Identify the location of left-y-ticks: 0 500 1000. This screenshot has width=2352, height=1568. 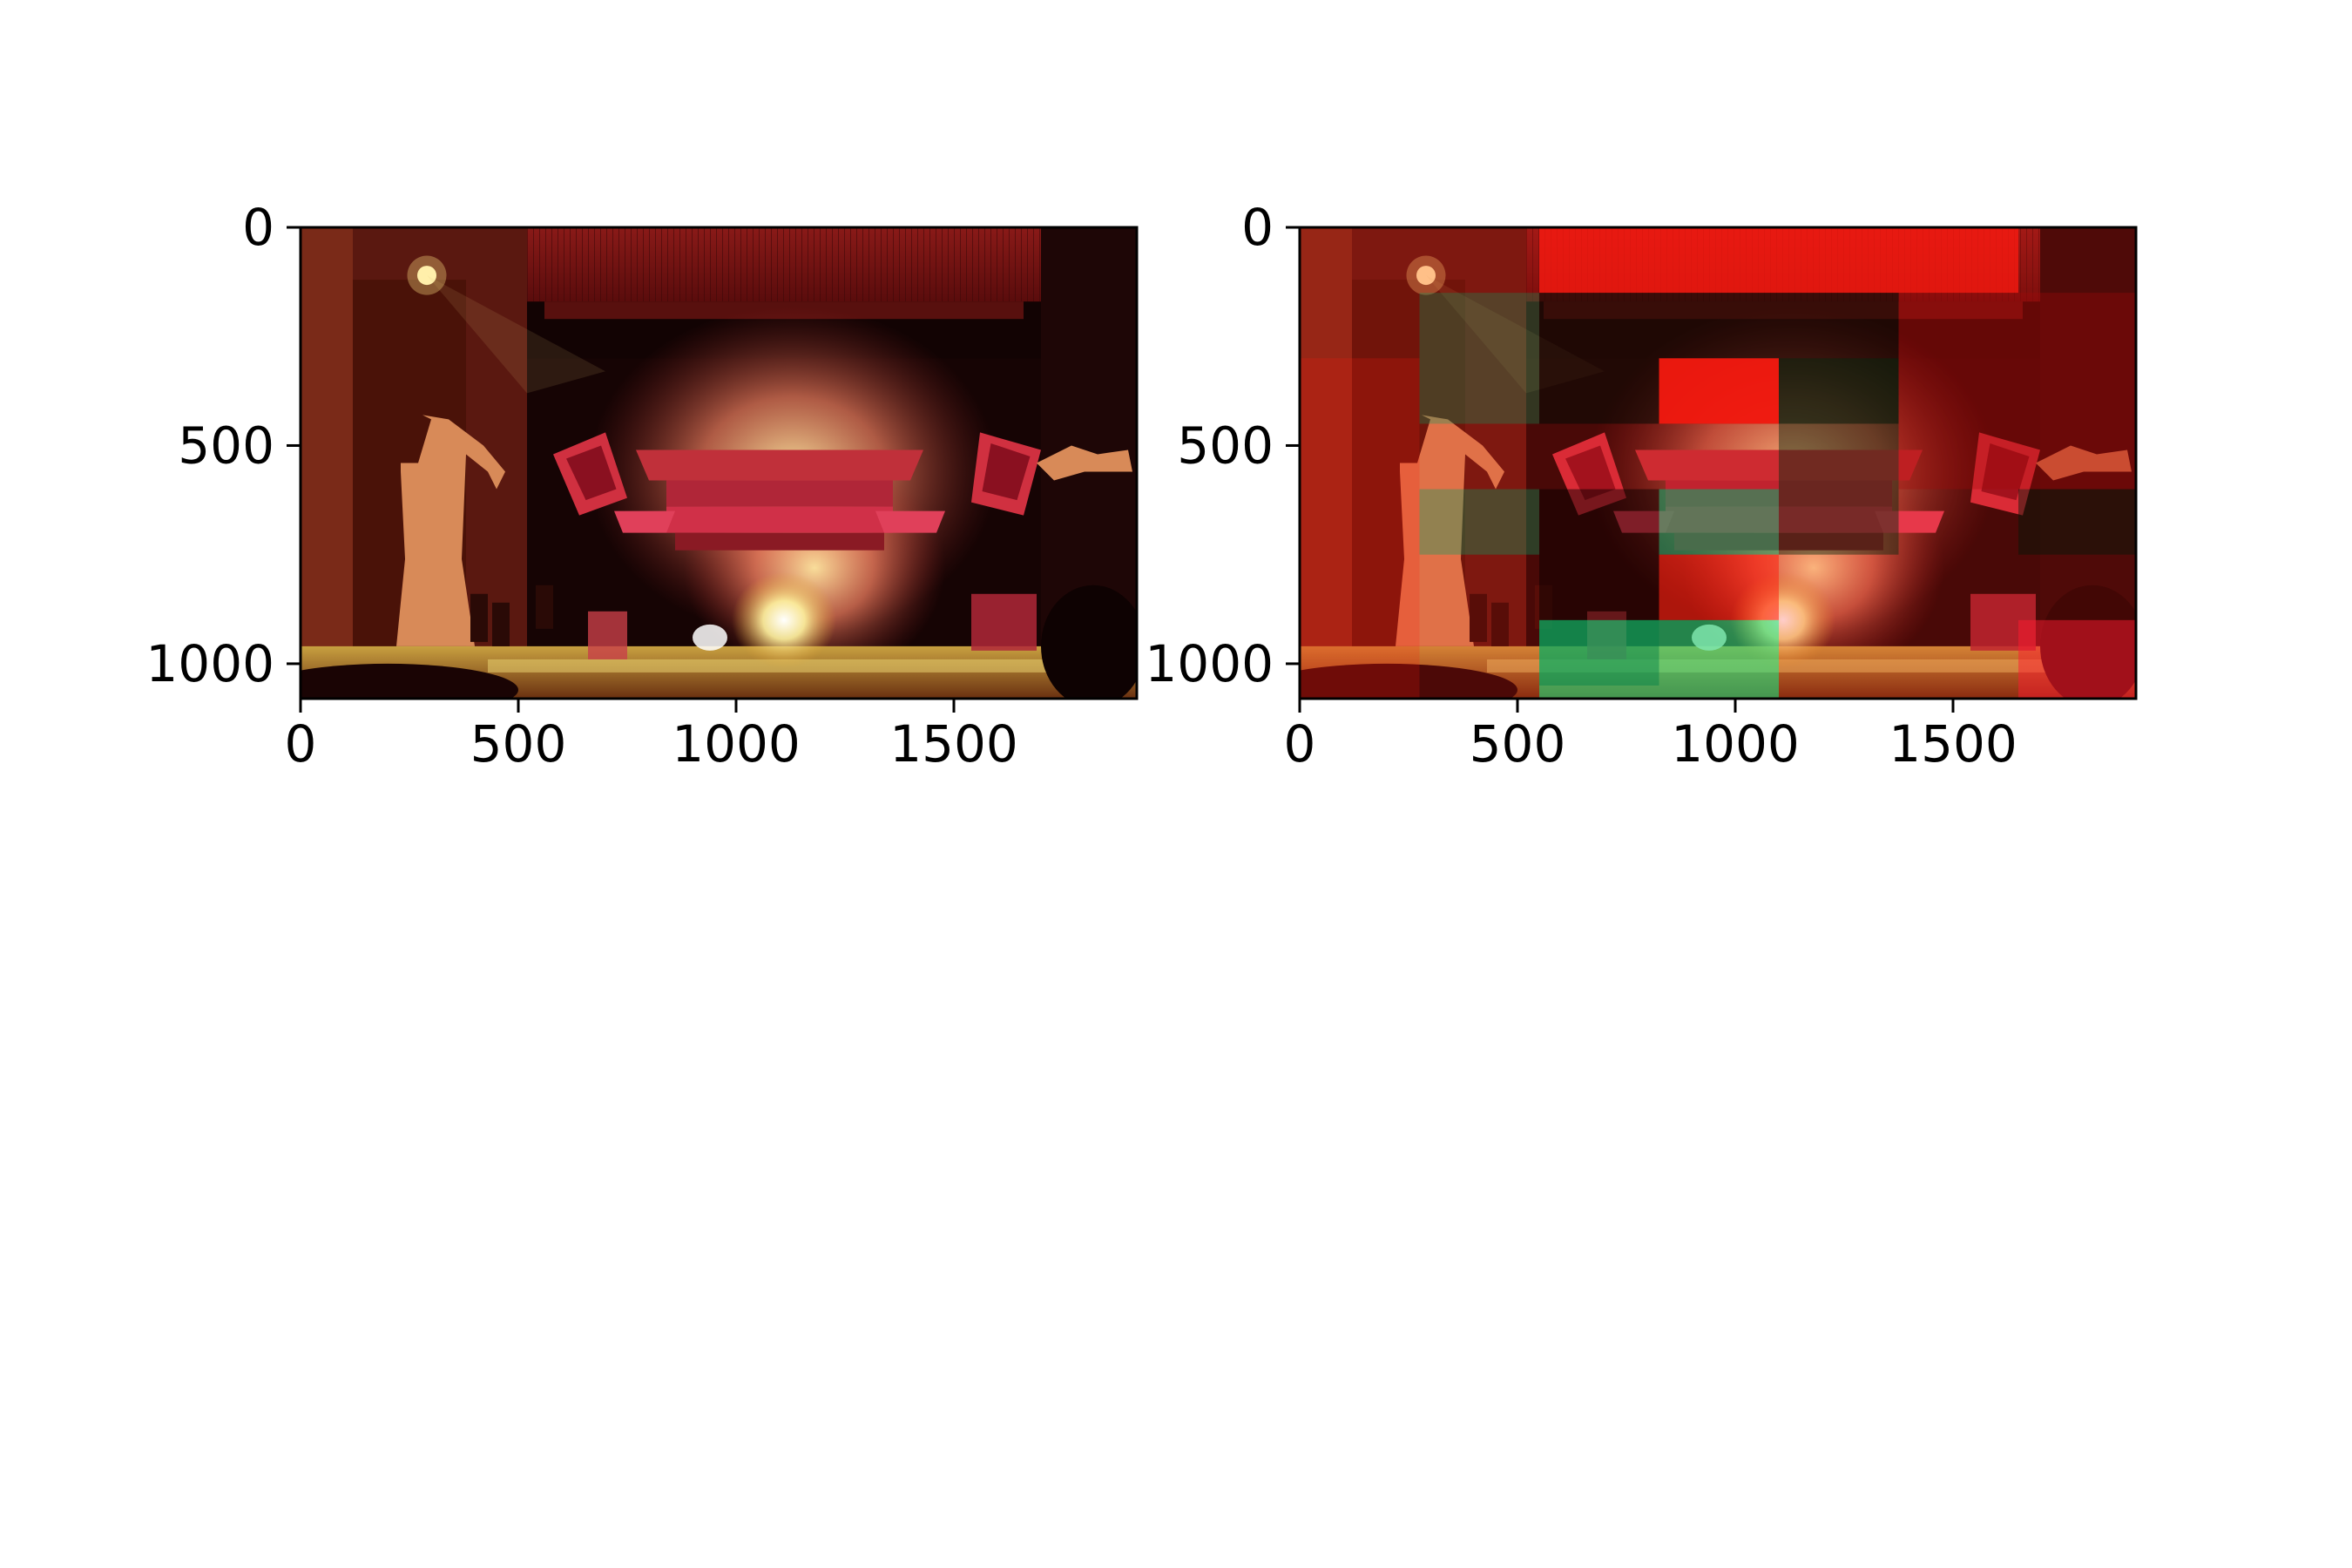
(223, 445).